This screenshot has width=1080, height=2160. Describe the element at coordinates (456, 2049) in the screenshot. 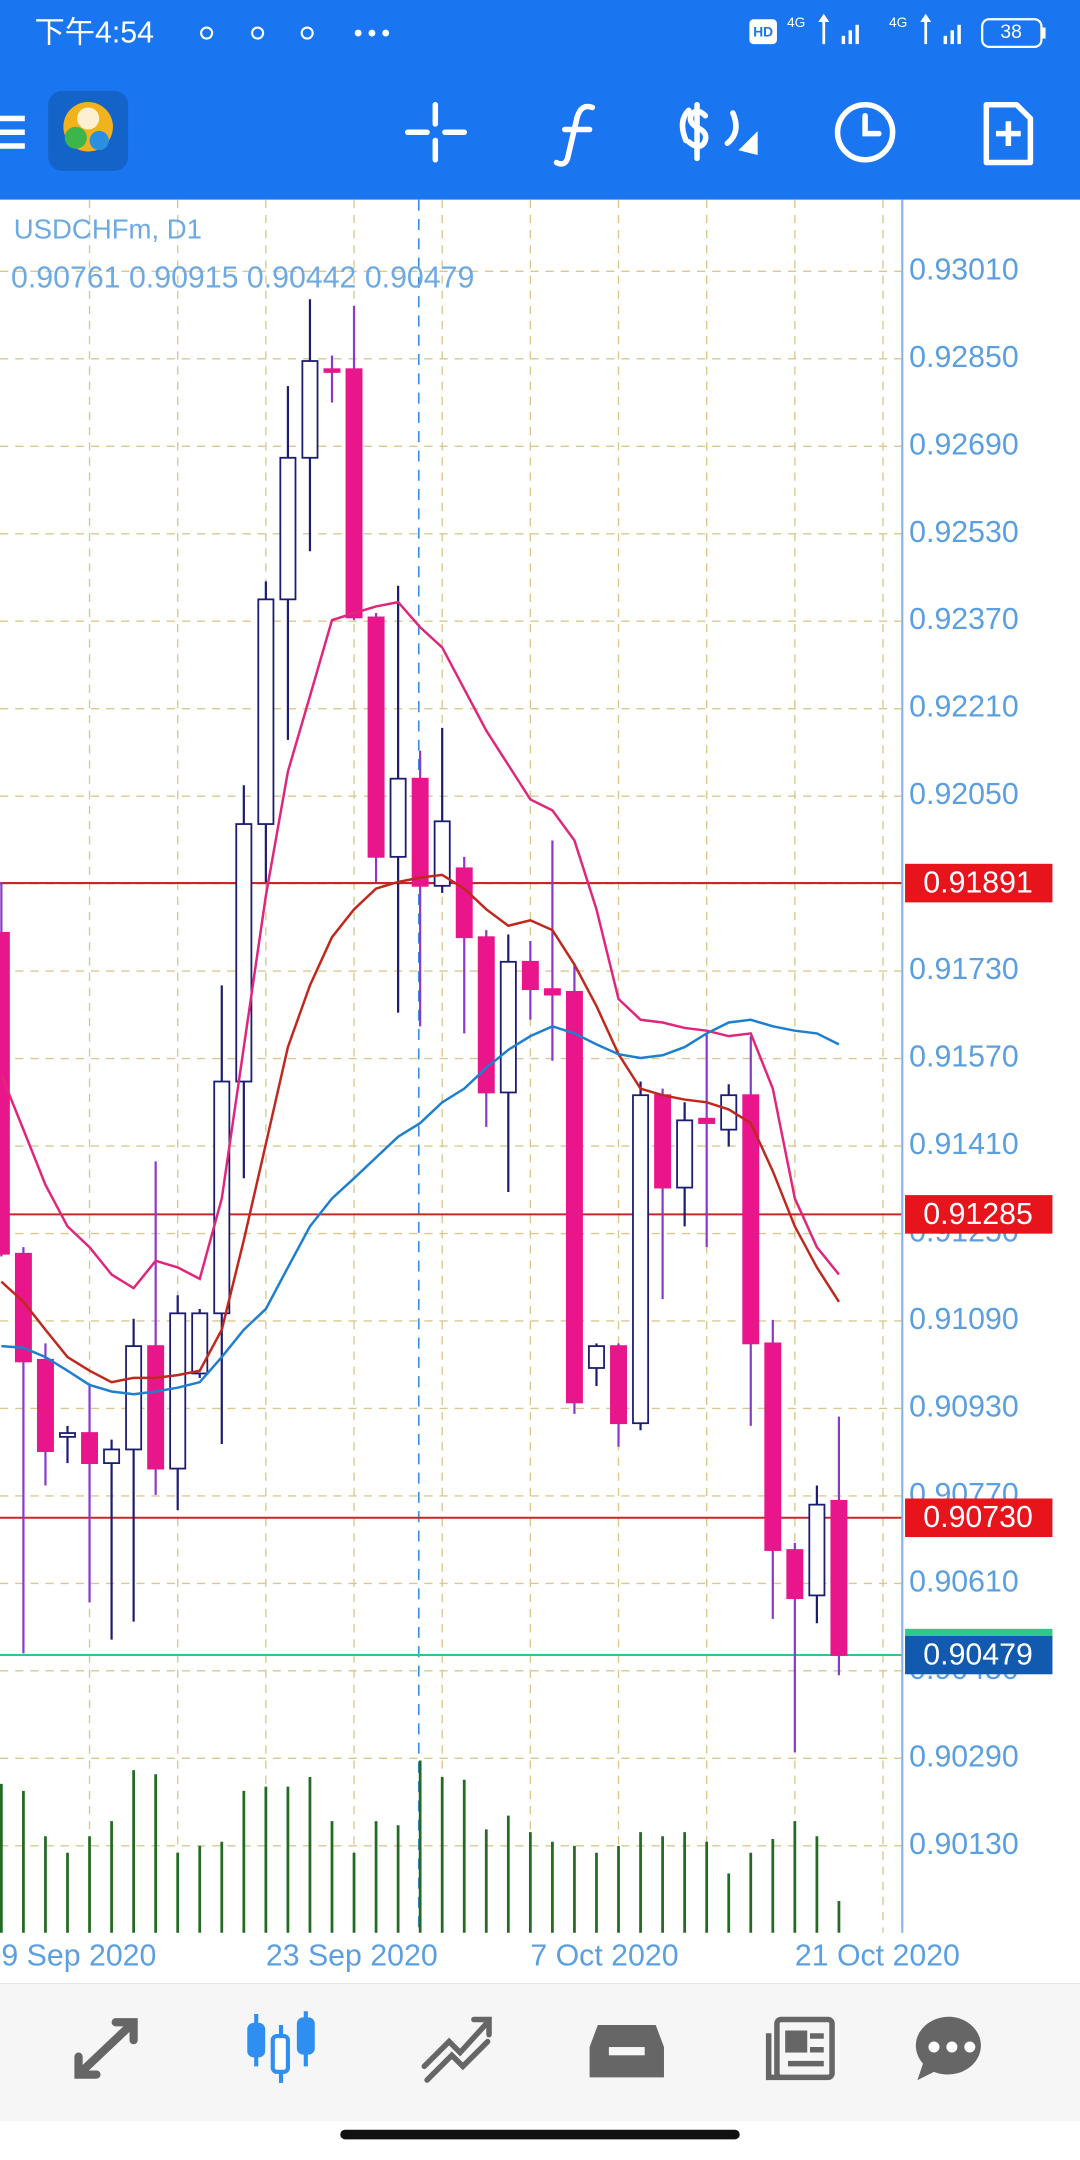

I see `nav-trade` at that location.